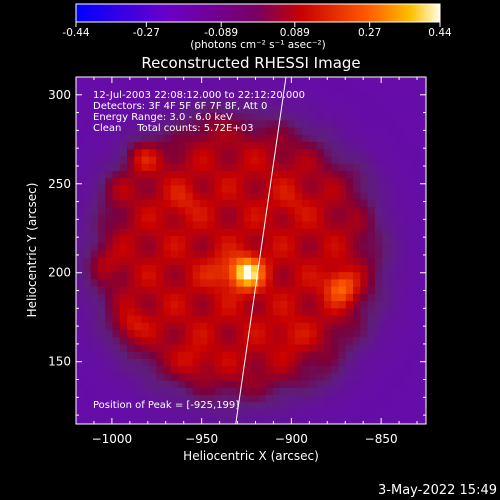 This screenshot has width=500, height=500. I want to click on annotation-energy-range: Energy Range: 3.0 - 6.0 keV, so click(163, 117).